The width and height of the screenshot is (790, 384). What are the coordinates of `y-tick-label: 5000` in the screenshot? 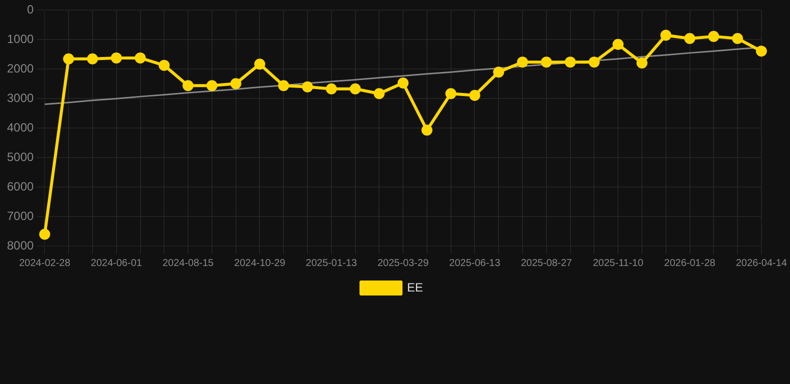 It's located at (20, 157).